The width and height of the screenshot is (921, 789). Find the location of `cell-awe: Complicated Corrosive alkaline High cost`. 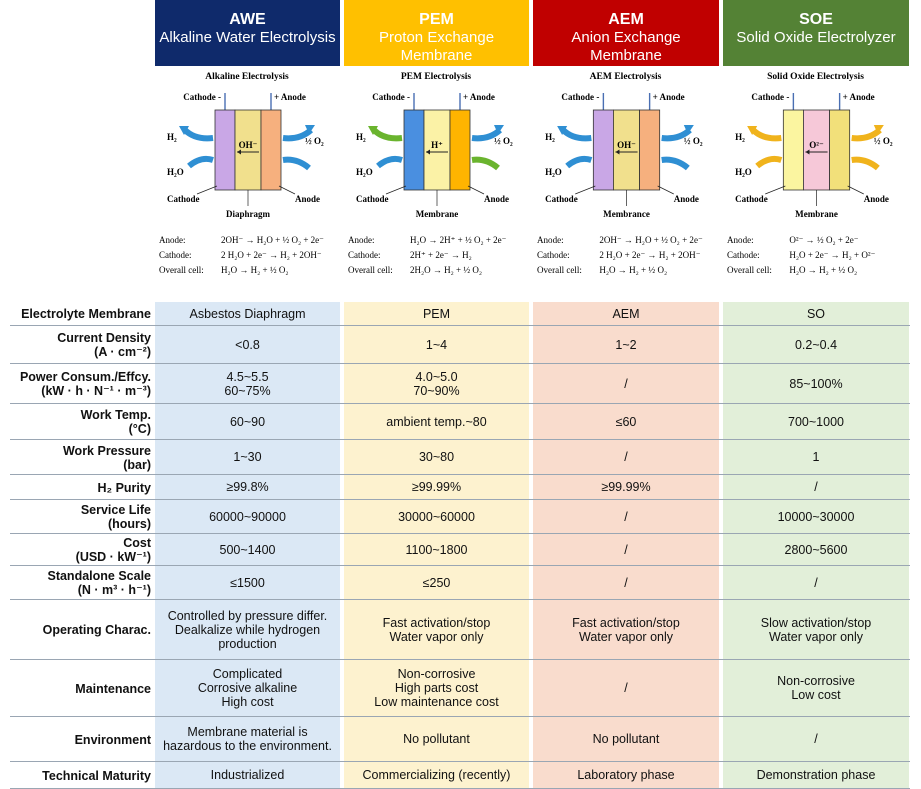

cell-awe: Complicated Corrosive alkaline High cost is located at coordinates (247, 688).